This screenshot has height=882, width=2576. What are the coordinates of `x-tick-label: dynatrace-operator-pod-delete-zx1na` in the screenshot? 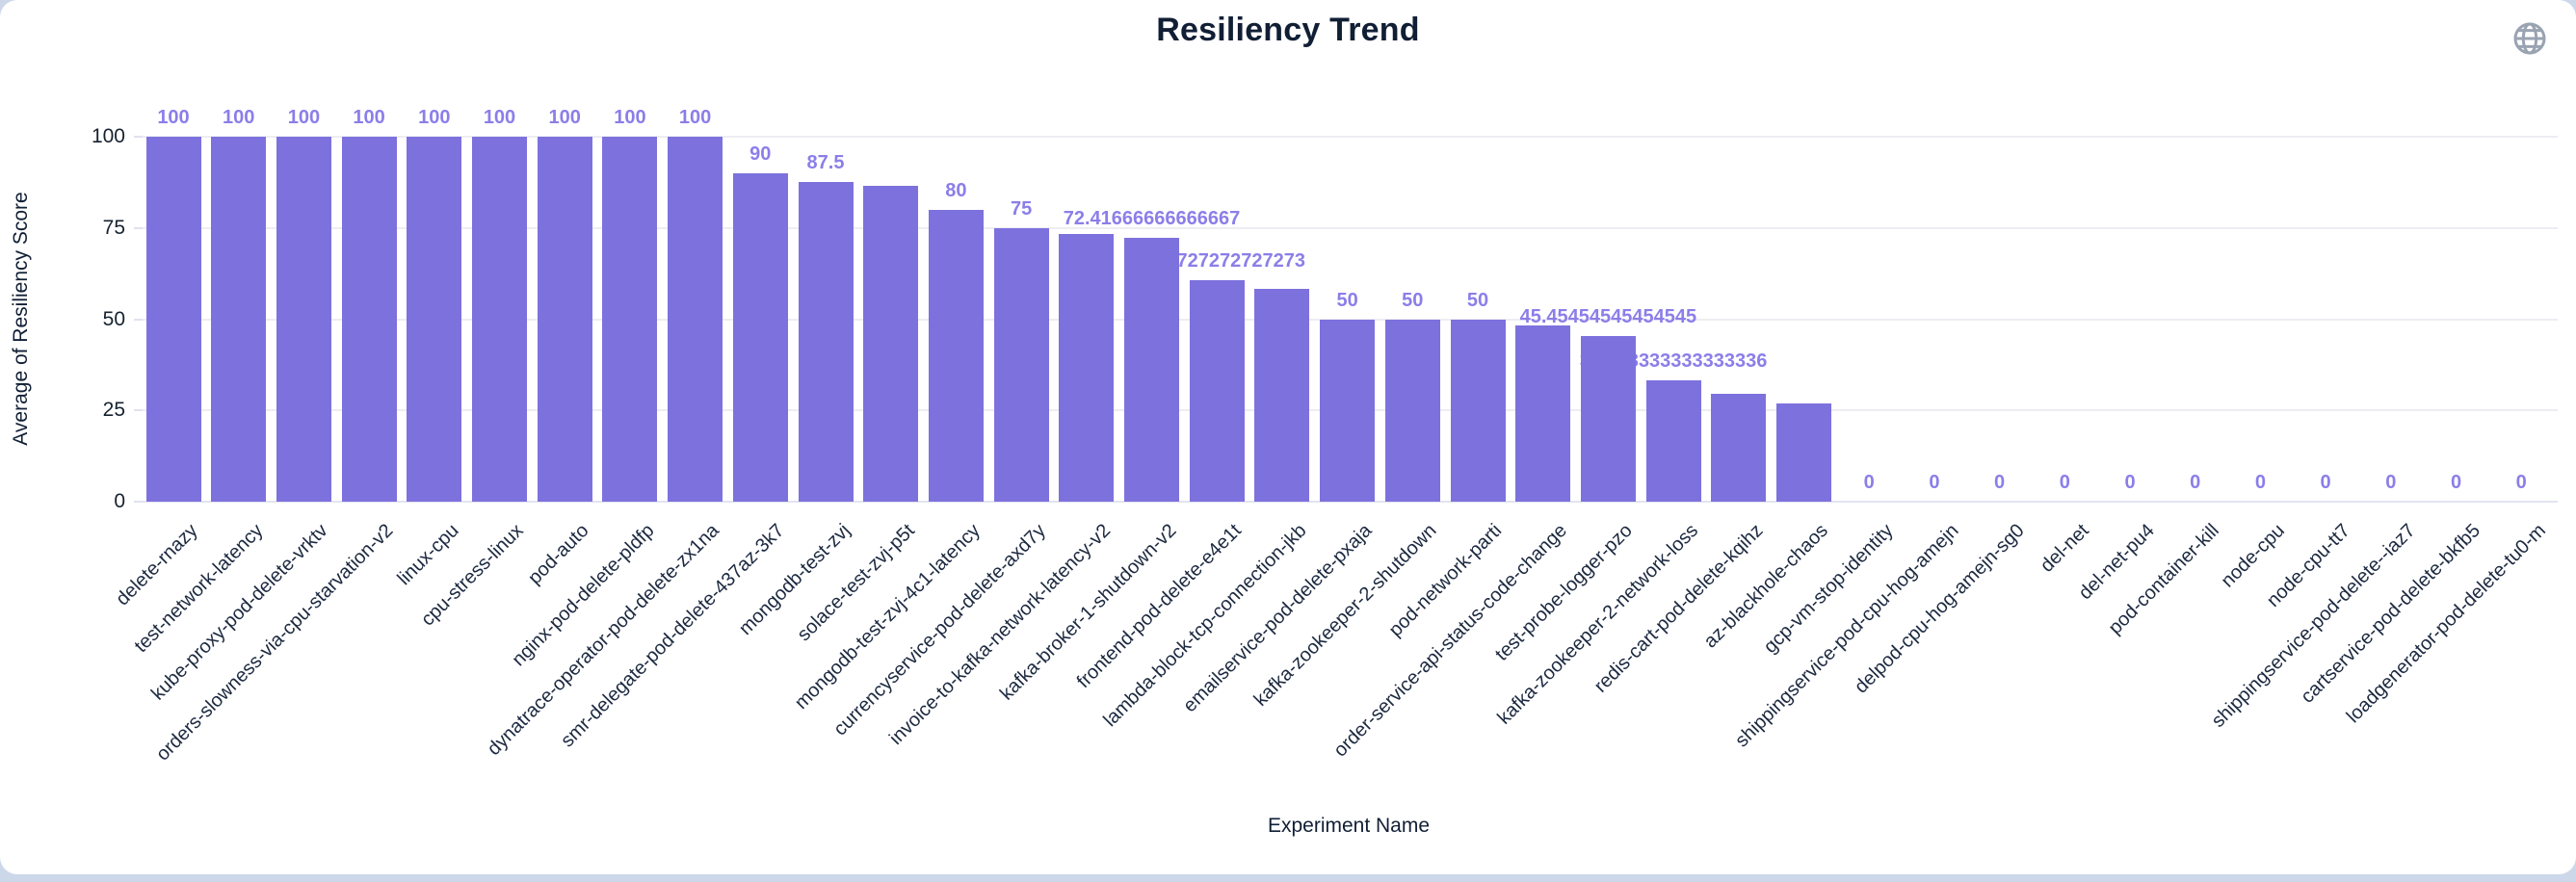 It's located at (604, 640).